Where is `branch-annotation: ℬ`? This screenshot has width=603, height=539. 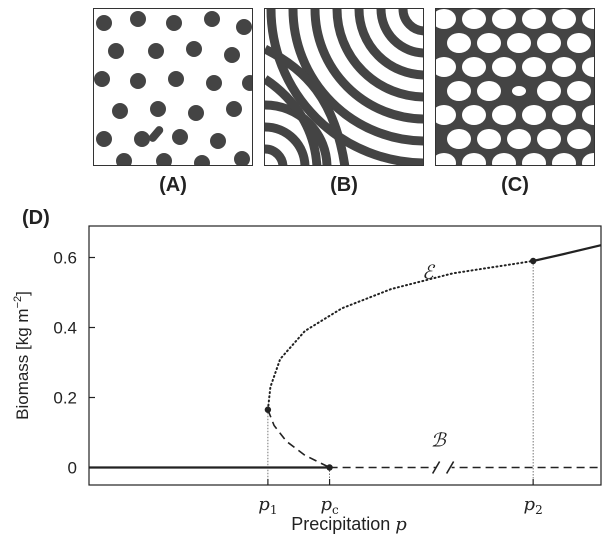 branch-annotation: ℬ is located at coordinates (439, 441).